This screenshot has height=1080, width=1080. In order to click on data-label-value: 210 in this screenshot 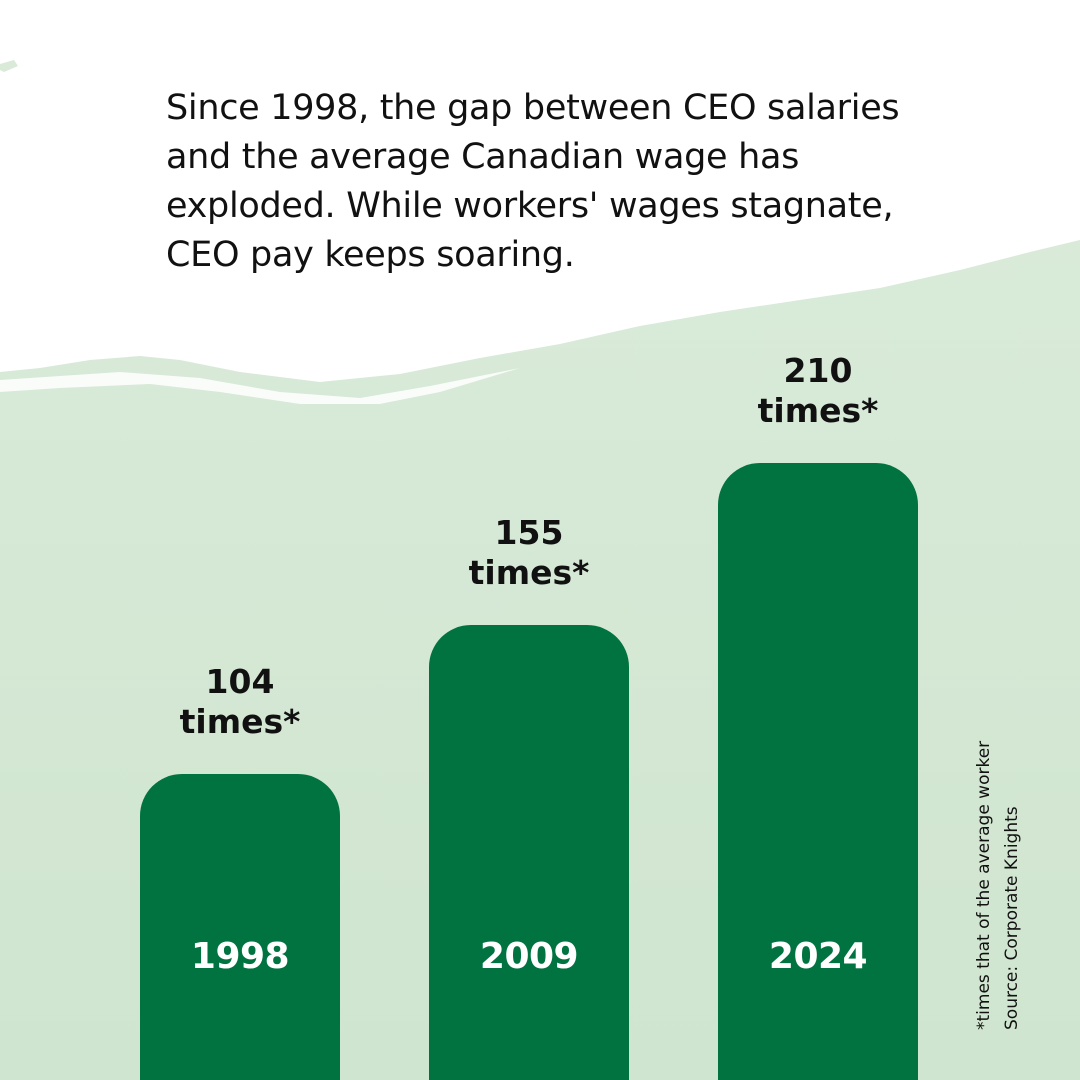, I will do `click(818, 370)`.